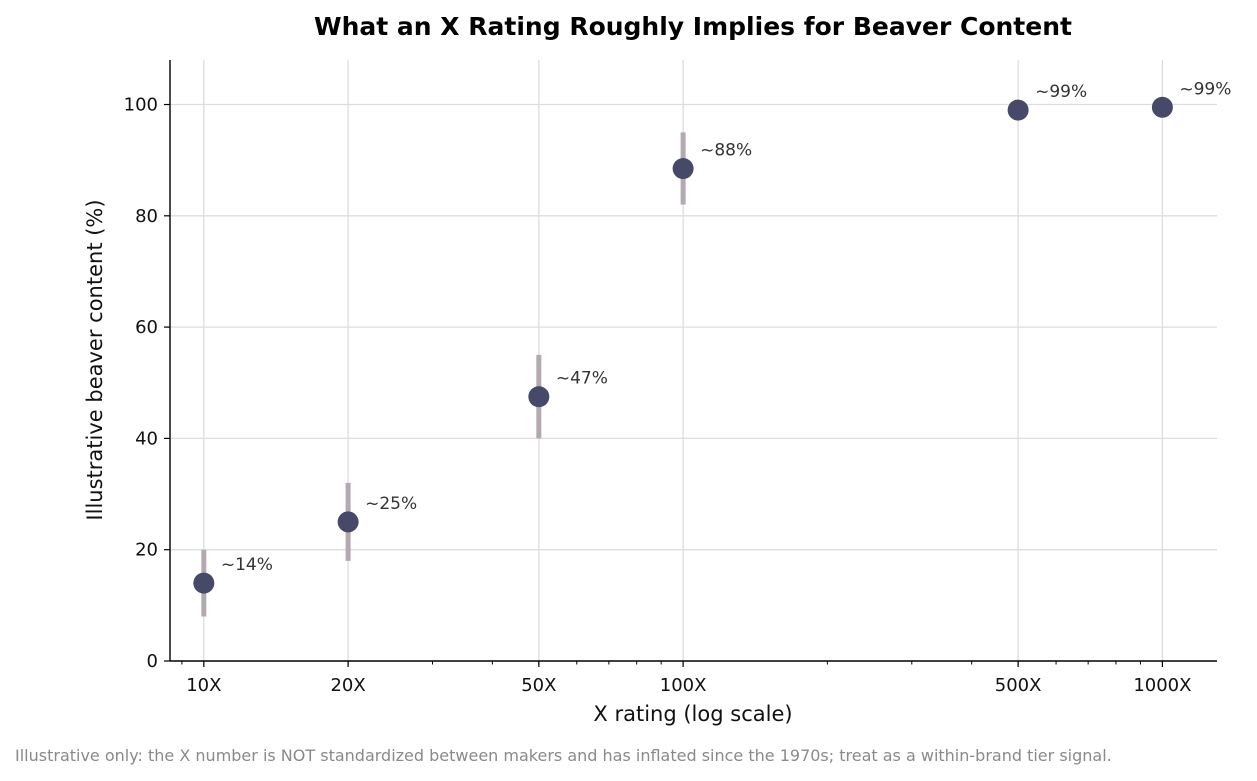 The width and height of the screenshot is (1257, 781). What do you see at coordinates (146, 216) in the screenshot?
I see `y-tick-label: 80` at bounding box center [146, 216].